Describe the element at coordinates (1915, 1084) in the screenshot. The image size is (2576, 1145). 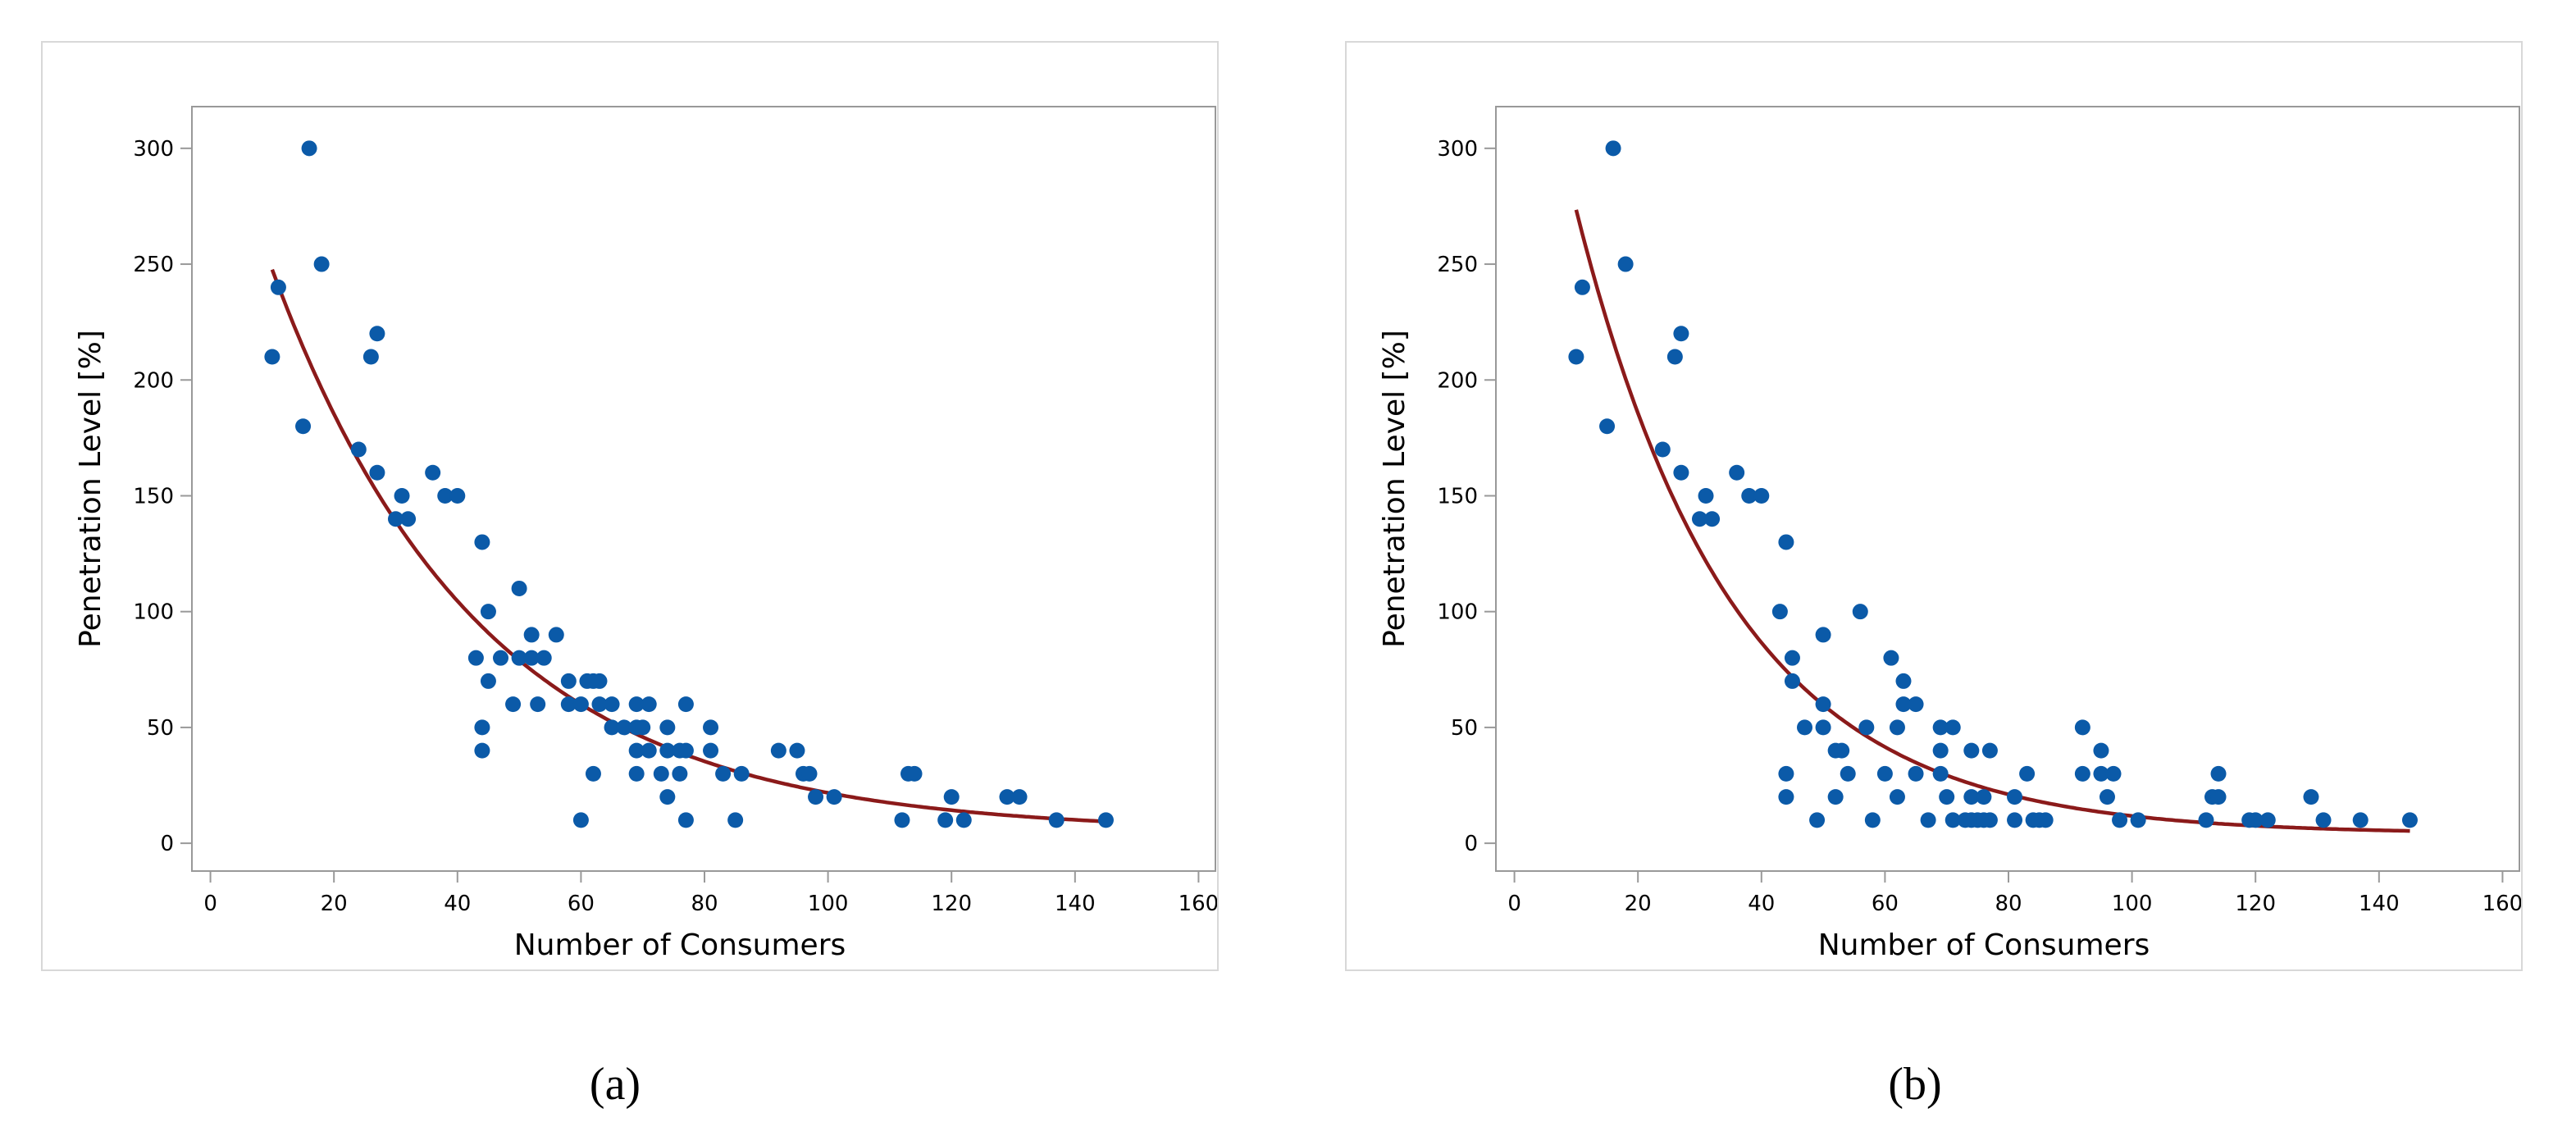
I see `caption-b: (b)` at that location.